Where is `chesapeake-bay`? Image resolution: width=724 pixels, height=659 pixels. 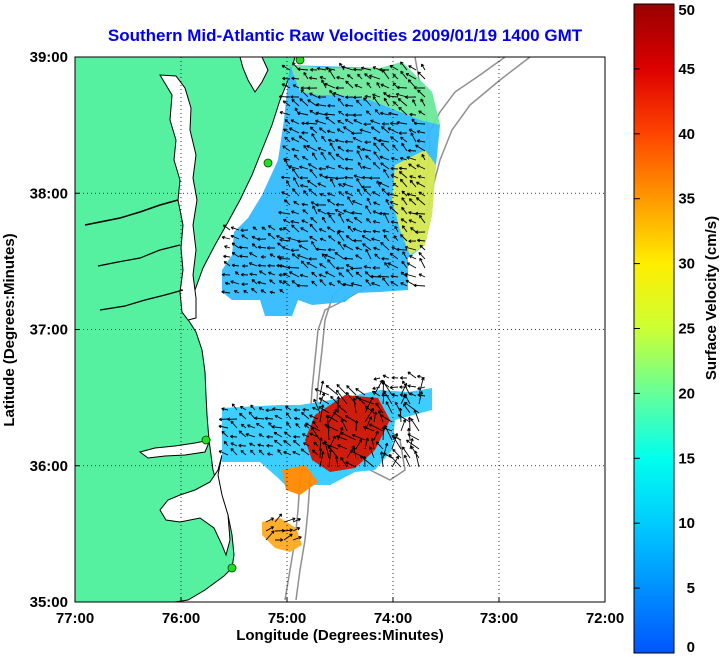 chesapeake-bay is located at coordinates (178, 197).